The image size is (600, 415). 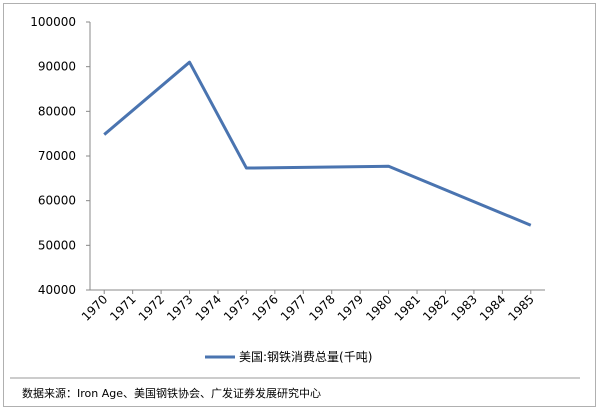 What do you see at coordinates (53, 22) in the screenshot?
I see `y-tick-label: 100000` at bounding box center [53, 22].